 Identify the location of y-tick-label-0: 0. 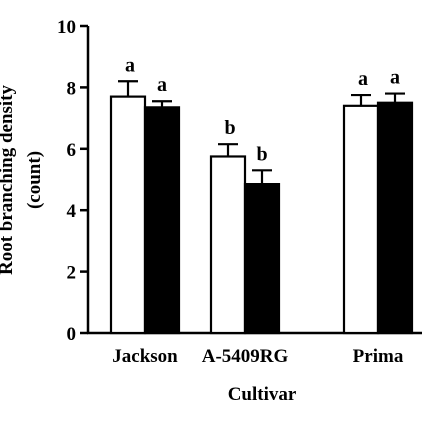
(72, 334).